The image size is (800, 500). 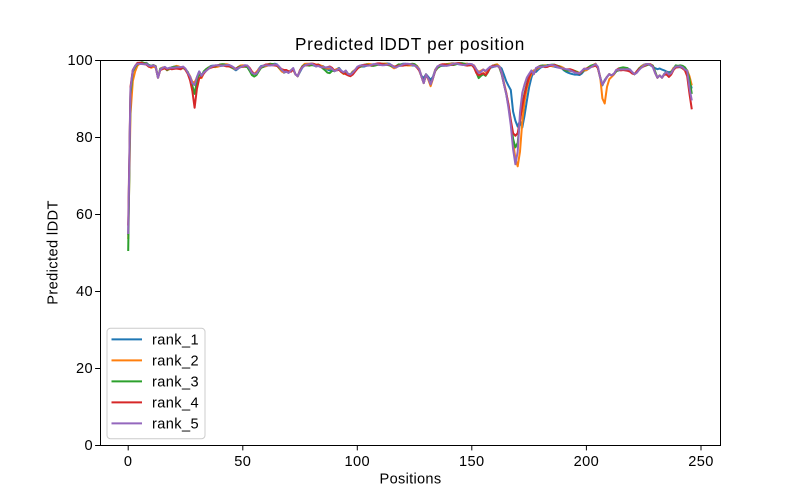 I want to click on svg-text: rank_5, so click(x=175, y=425).